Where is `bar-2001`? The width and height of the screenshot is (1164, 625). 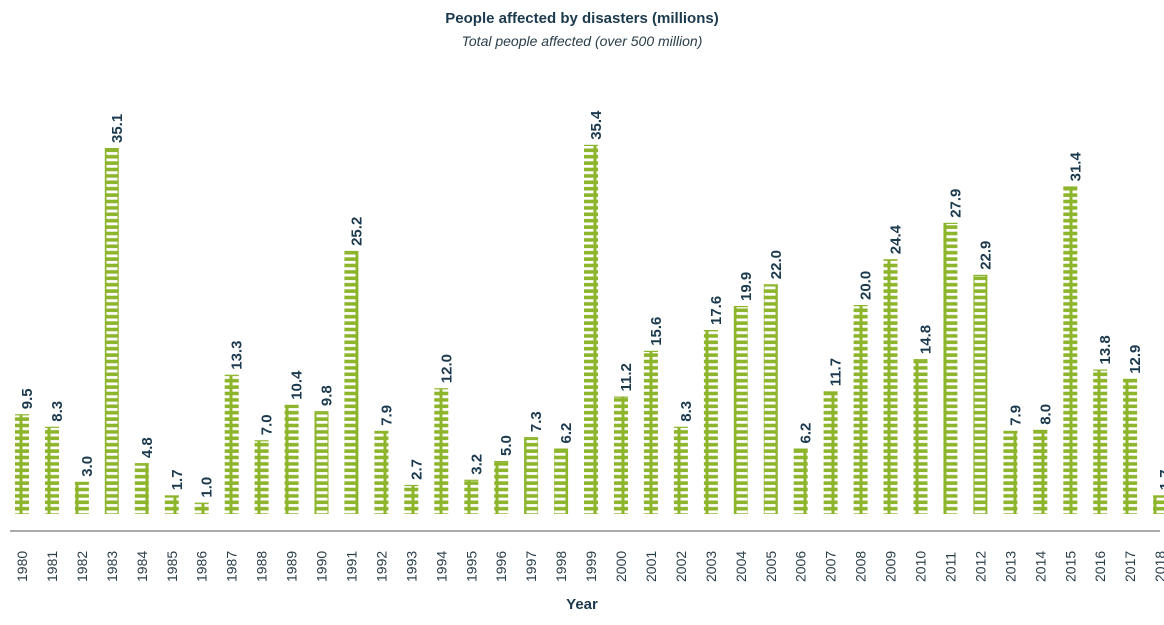 bar-2001 is located at coordinates (650, 432).